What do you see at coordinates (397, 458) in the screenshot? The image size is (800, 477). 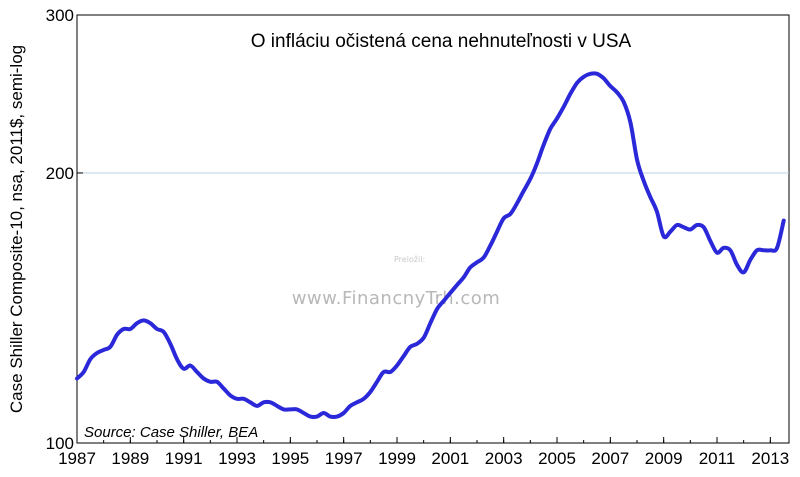 I see `x-tick-label: 1999` at bounding box center [397, 458].